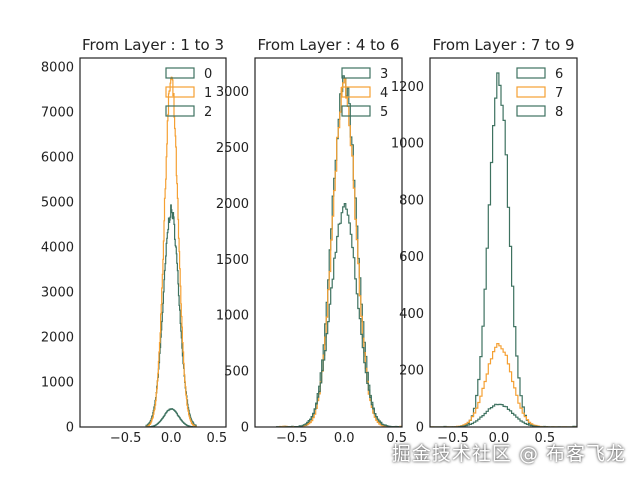  Describe the element at coordinates (559, 112) in the screenshot. I see `legend-label-8: 8` at that location.